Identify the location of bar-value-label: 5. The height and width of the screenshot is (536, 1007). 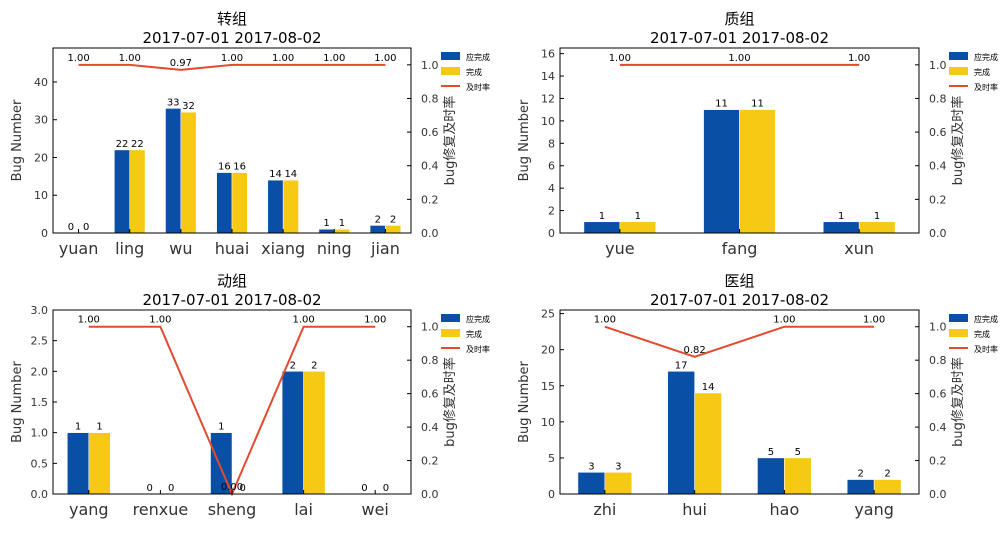
(771, 452).